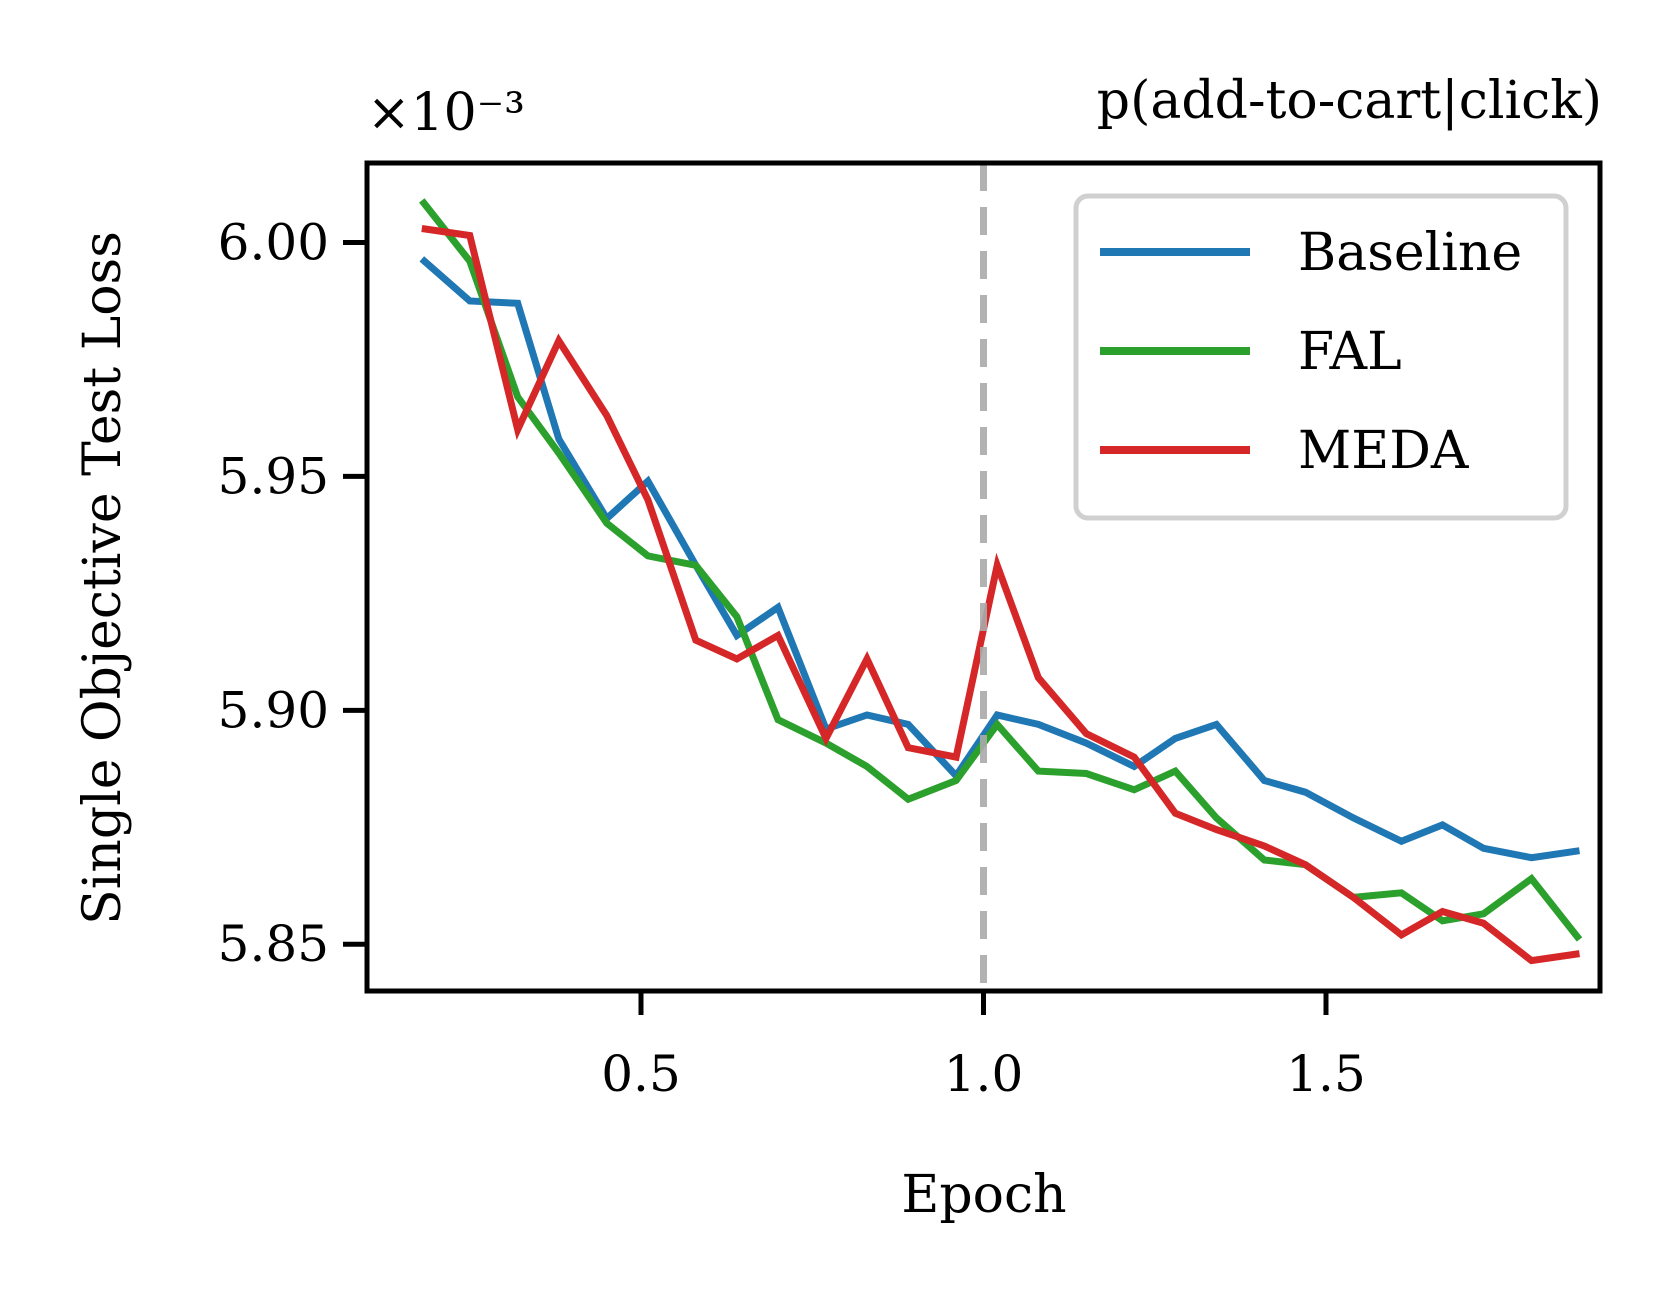 The height and width of the screenshot is (1293, 1662). What do you see at coordinates (103, 578) in the screenshot?
I see `y-axis-title: Single Objective Test Loss` at bounding box center [103, 578].